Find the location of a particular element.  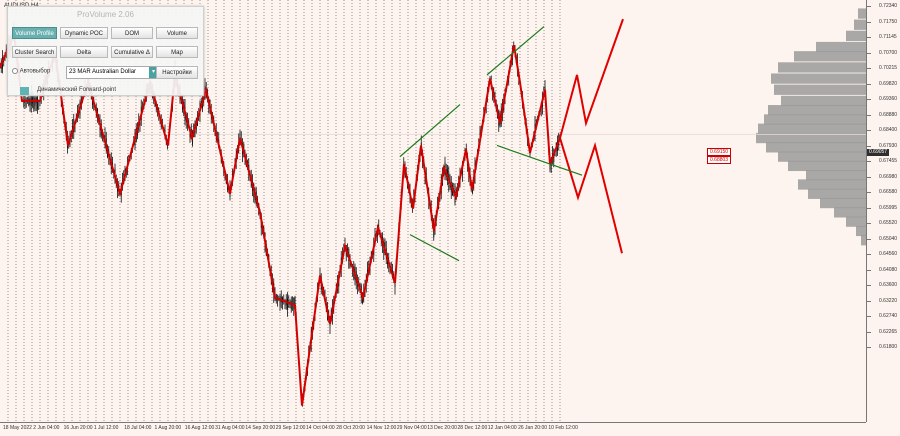

settings-button: Настройки is located at coordinates (177, 72).